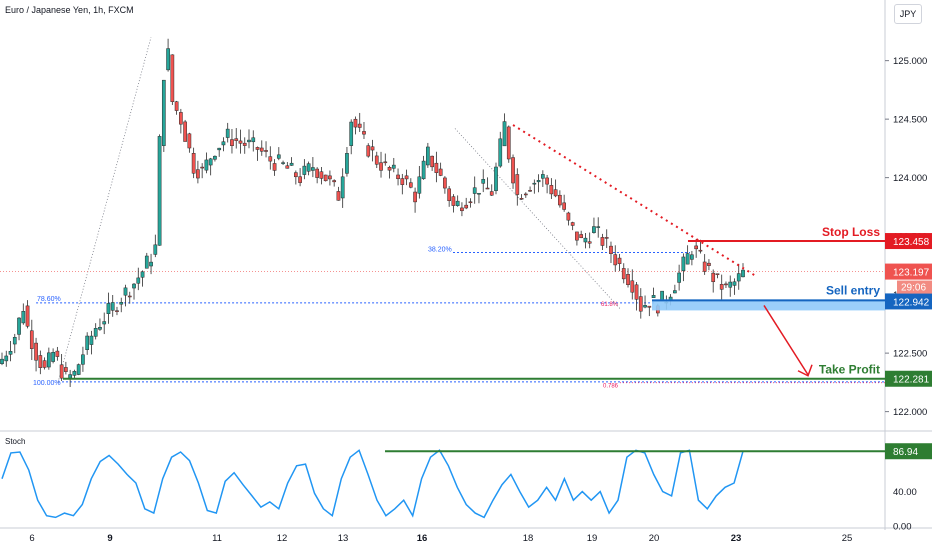 The image size is (932, 555). I want to click on currency-button: JPY, so click(908, 14).